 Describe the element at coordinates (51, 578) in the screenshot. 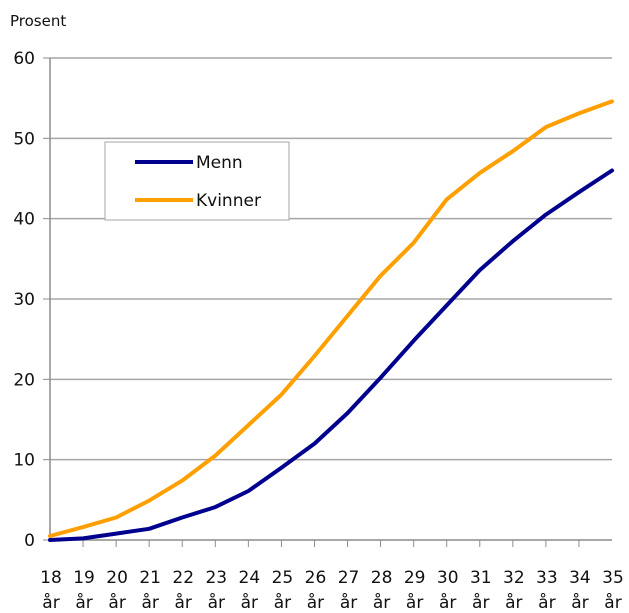

I see `x-tick-label: 18` at that location.